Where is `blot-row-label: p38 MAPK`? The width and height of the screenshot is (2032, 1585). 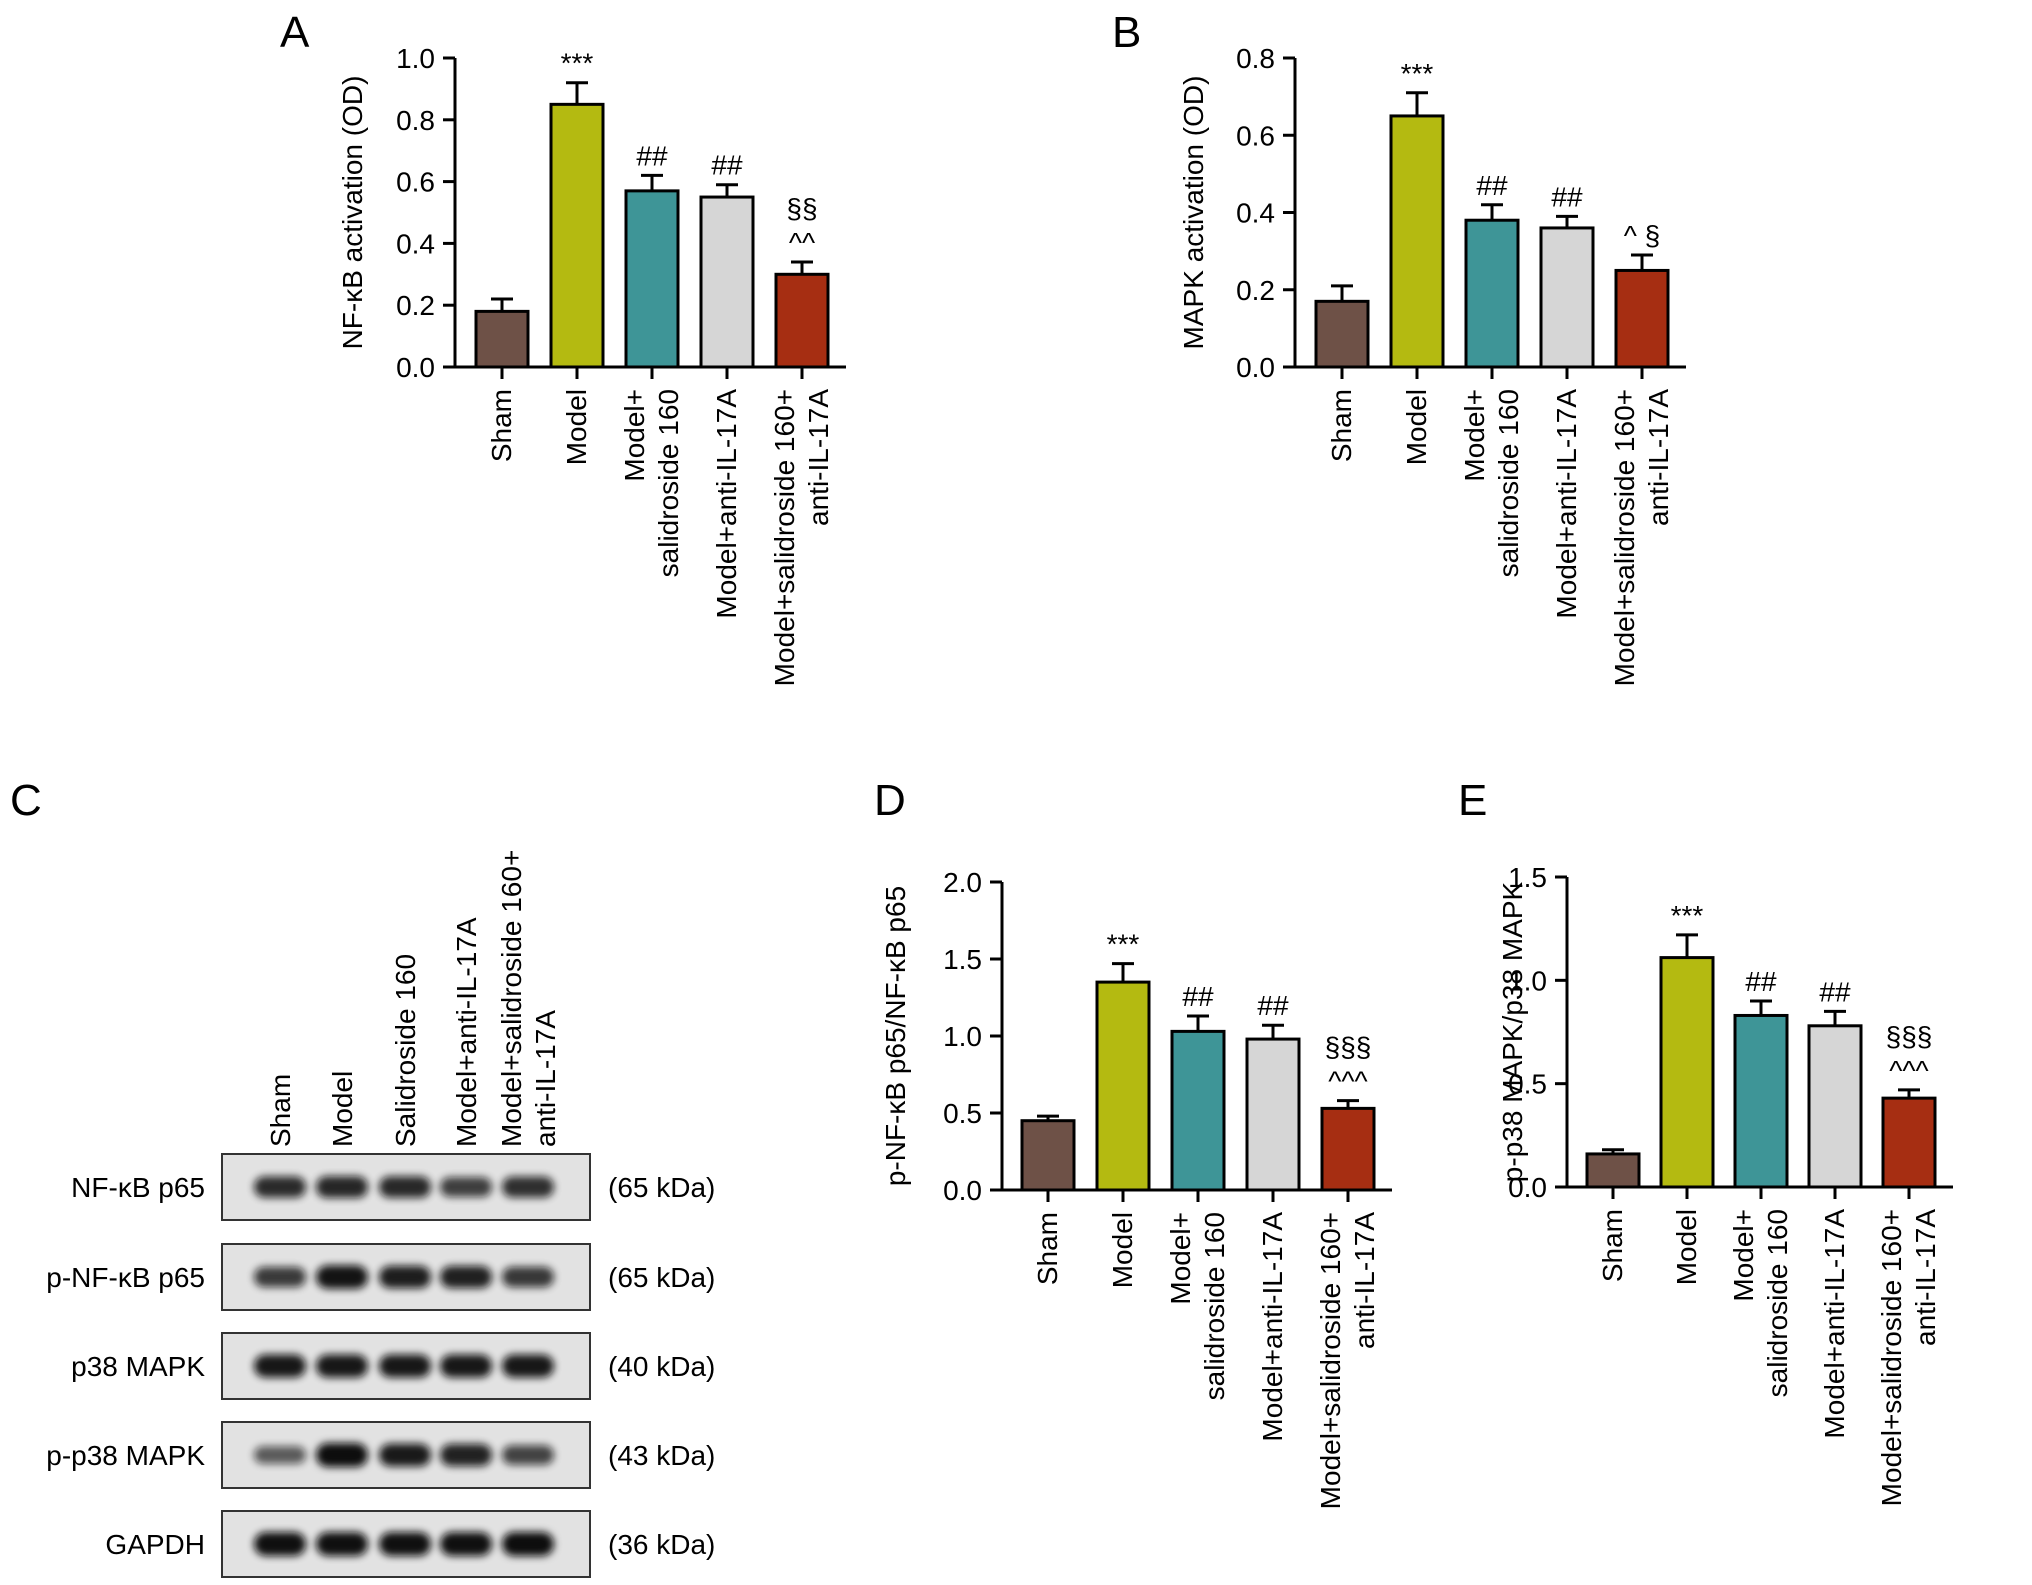
blot-row-label: p38 MAPK is located at coordinates (138, 1366).